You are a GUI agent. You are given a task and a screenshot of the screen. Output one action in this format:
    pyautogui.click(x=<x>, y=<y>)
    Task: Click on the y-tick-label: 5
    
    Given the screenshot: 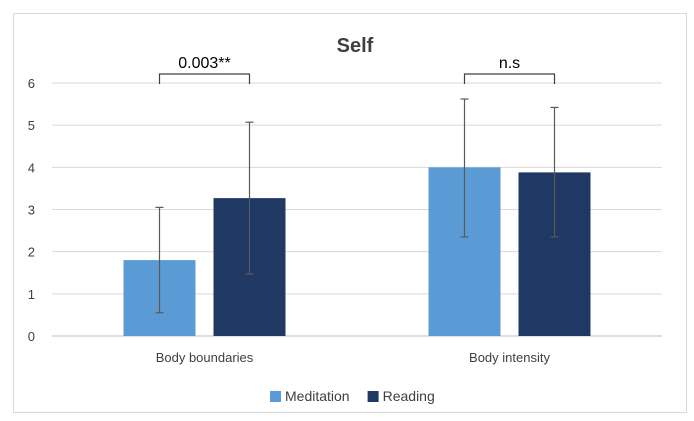 What is the action you would take?
    pyautogui.click(x=31, y=125)
    